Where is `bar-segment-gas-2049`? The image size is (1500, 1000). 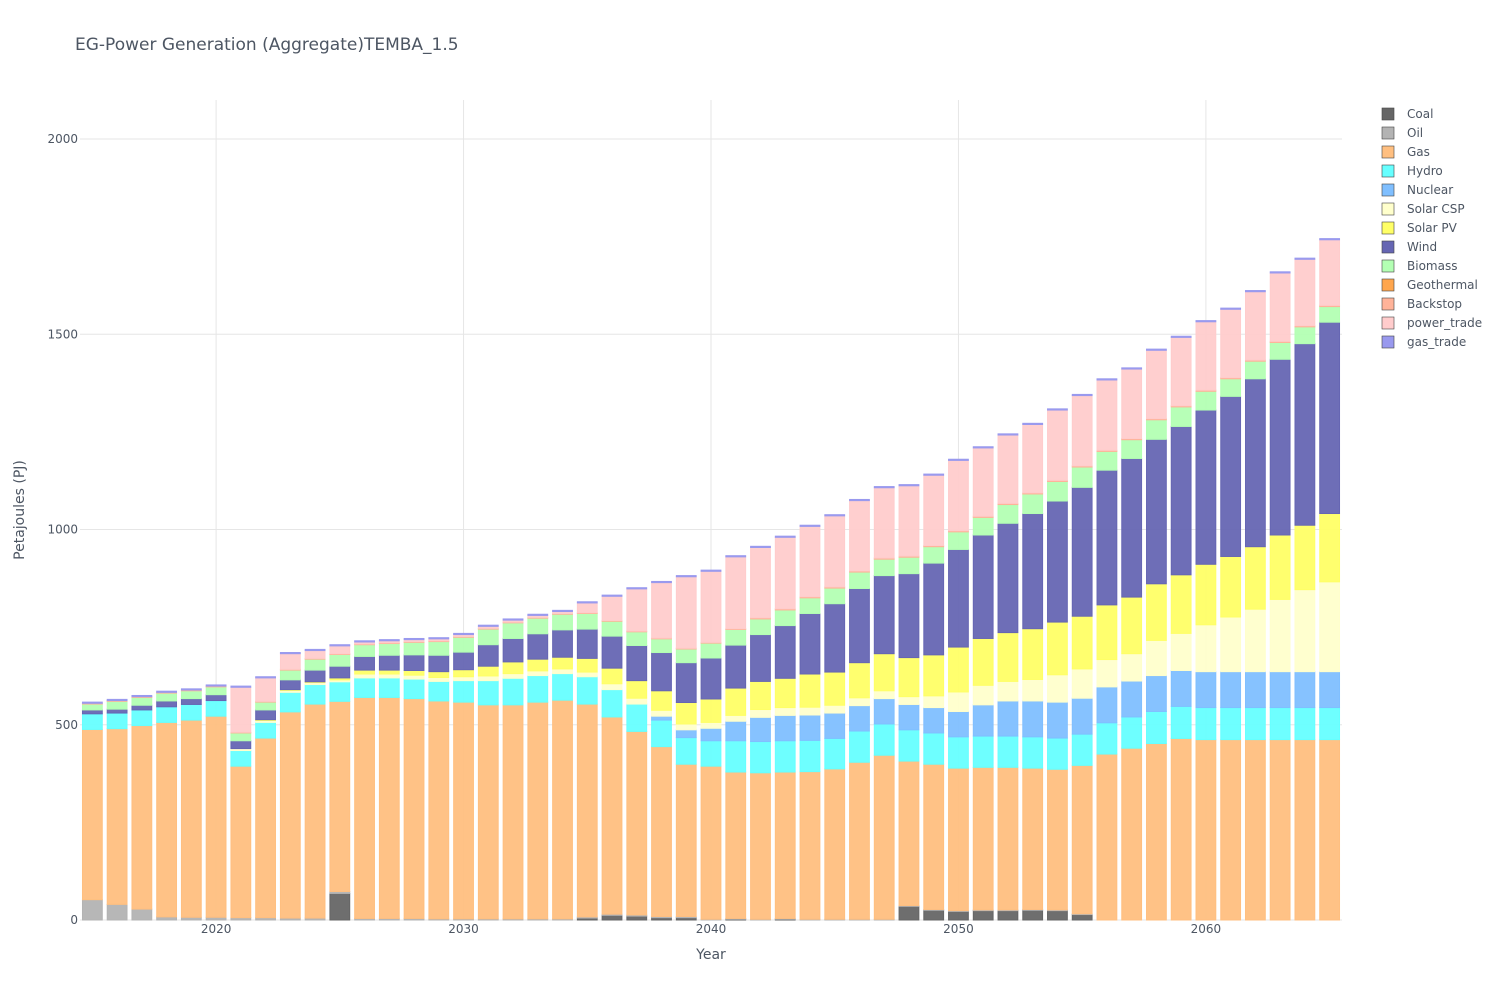
bar-segment-gas-2049 is located at coordinates (934, 836).